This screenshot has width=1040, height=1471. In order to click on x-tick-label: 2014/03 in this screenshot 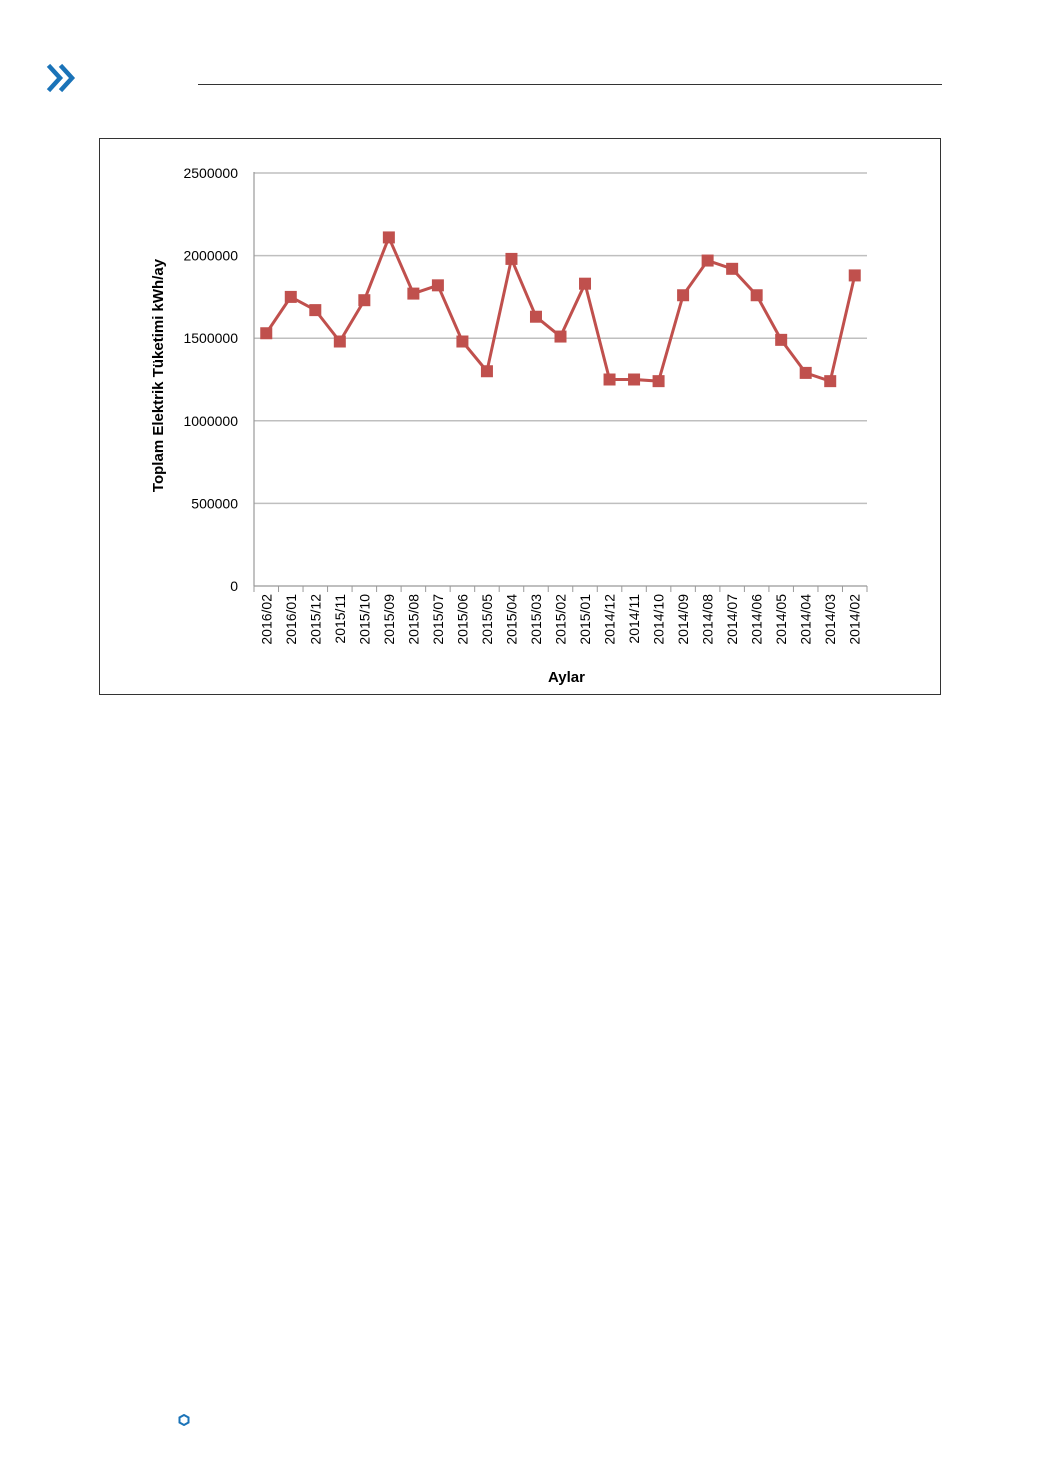, I will do `click(830, 619)`.